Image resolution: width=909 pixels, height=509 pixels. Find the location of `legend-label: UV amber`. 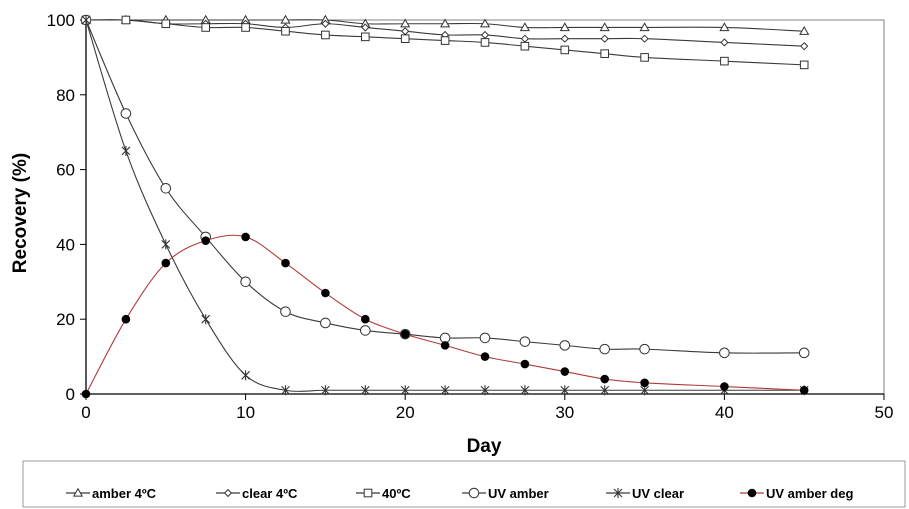

legend-label: UV amber is located at coordinates (518, 493).